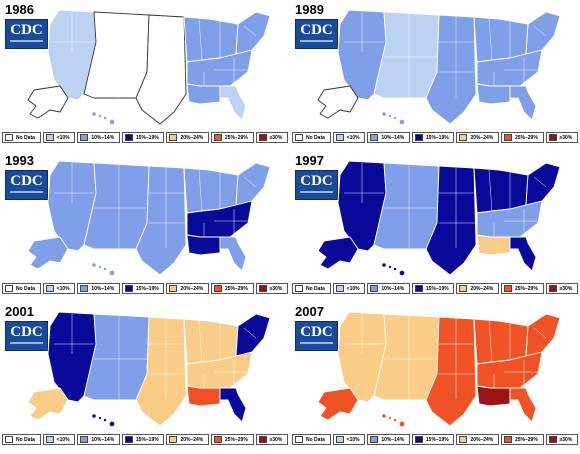 This screenshot has height=454, width=580. I want to click on map-year: 1986, so click(19, 9).